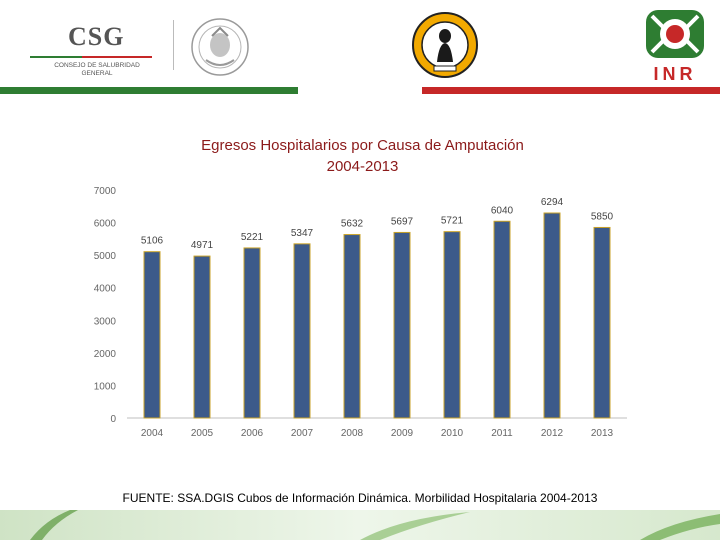  What do you see at coordinates (105, 256) in the screenshot?
I see `y-tick-label: 5000` at bounding box center [105, 256].